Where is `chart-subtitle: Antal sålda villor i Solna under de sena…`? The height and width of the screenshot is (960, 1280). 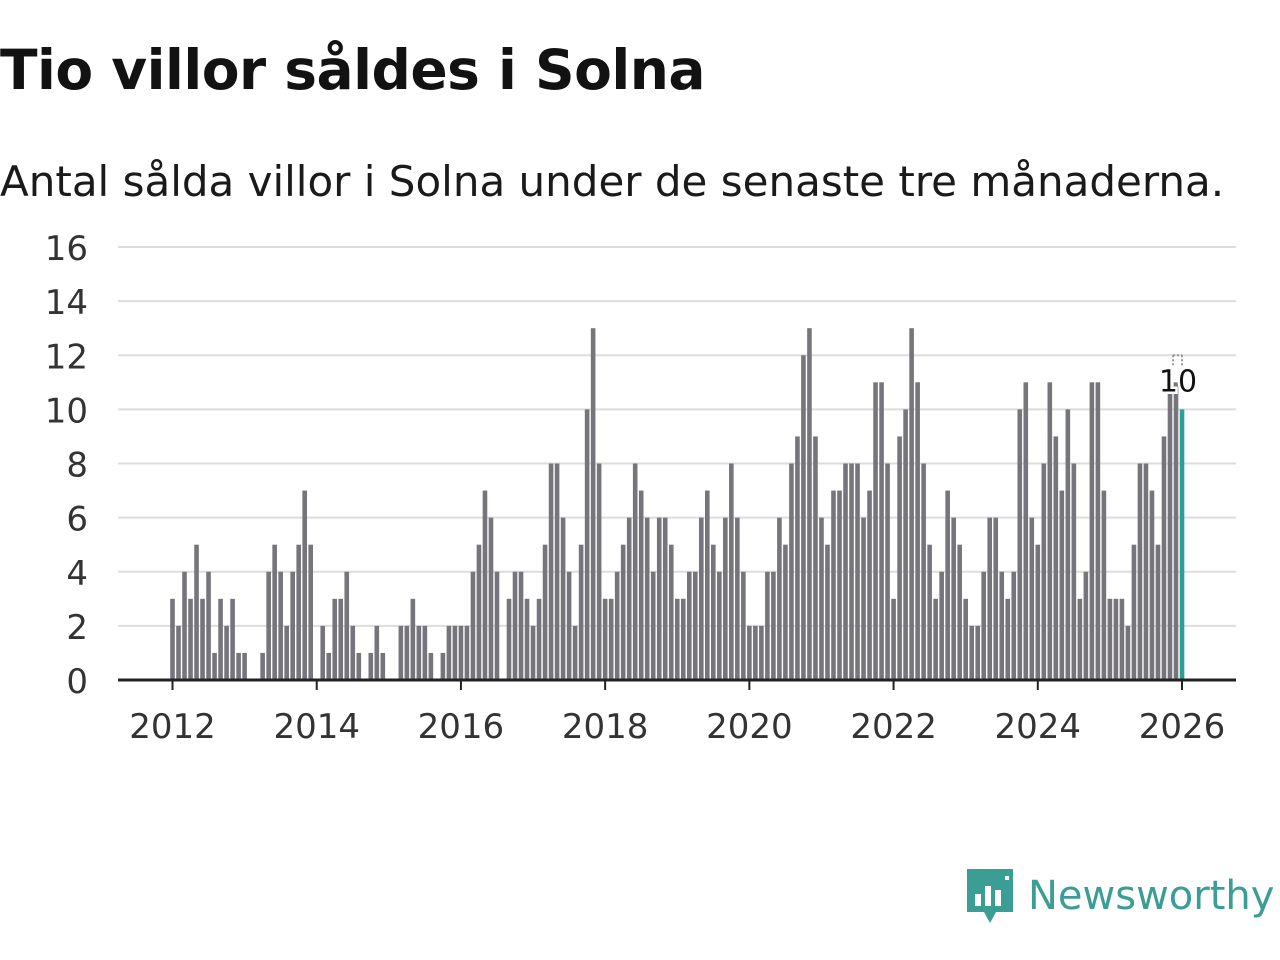
chart-subtitle: Antal sålda villor i Solna under de sena… is located at coordinates (612, 181).